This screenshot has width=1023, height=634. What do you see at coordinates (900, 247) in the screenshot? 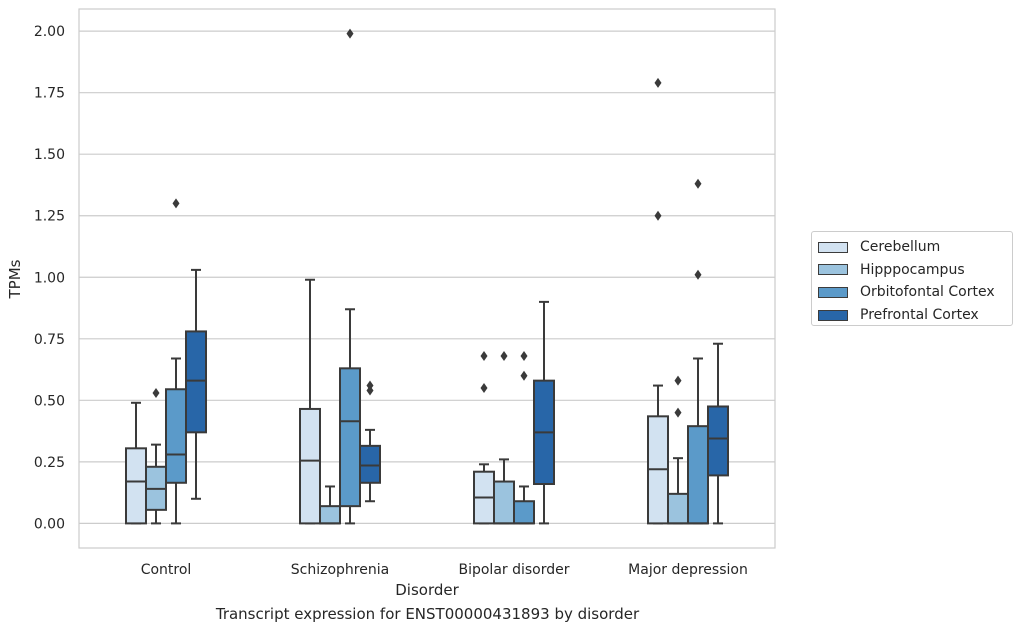
I see `legend-label-cerebellum: Cerebellum` at bounding box center [900, 247].